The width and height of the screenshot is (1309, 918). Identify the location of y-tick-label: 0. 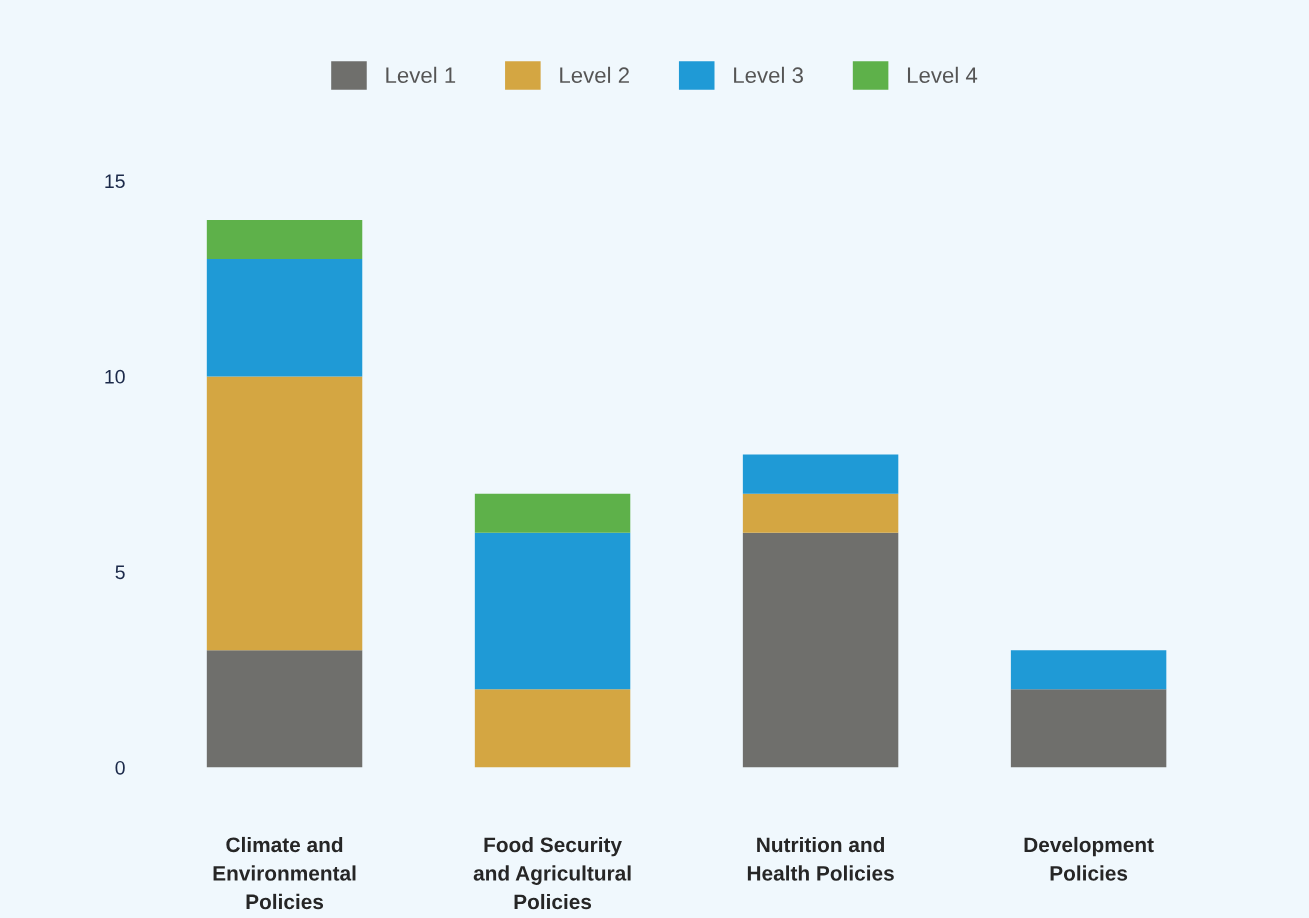
(120, 767).